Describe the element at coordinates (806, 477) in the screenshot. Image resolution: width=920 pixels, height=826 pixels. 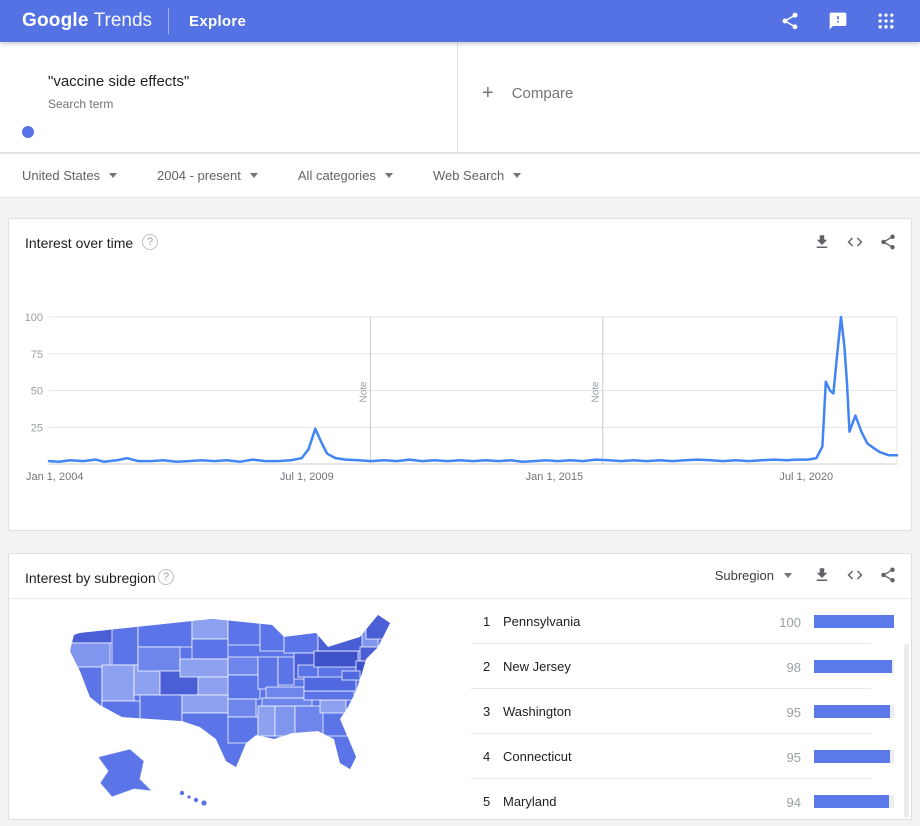
I see `svg-text: Jul 1, 2020` at that location.